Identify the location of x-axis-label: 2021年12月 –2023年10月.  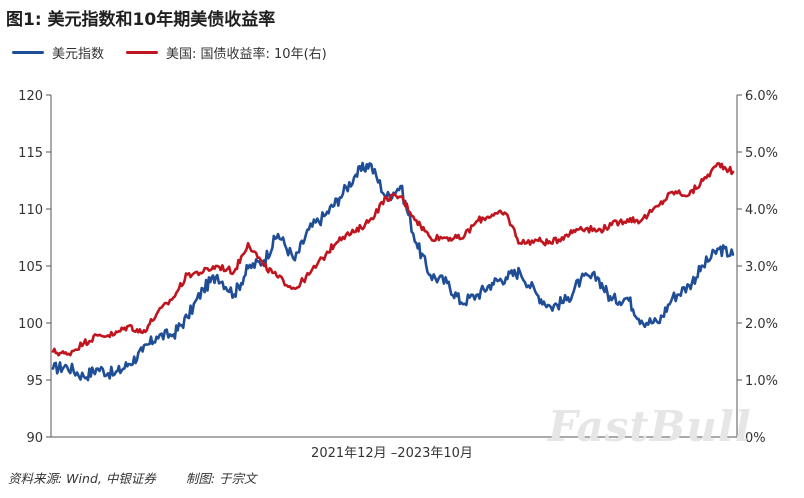
(392, 453).